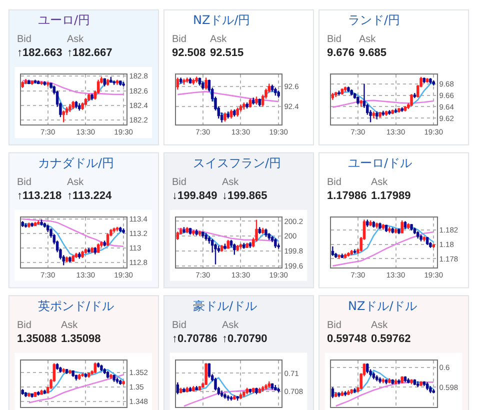 The height and width of the screenshot is (410, 480). I want to click on chart-title: NZドル/円, so click(221, 20).